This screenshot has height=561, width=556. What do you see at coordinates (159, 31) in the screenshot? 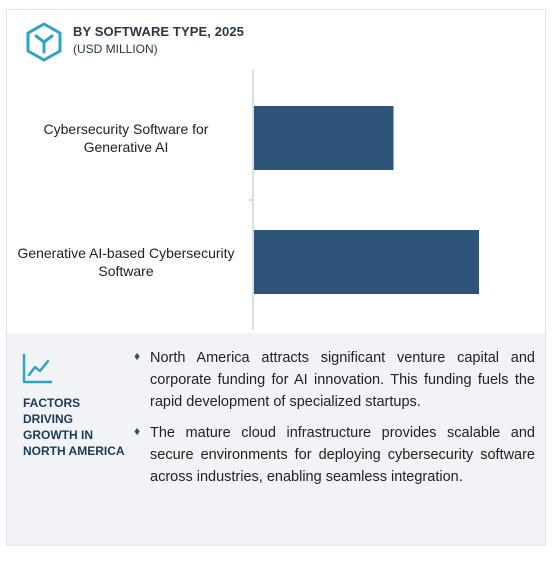
I see `chart-title: BY SOFTWARE TYPE, 2025` at bounding box center [159, 31].